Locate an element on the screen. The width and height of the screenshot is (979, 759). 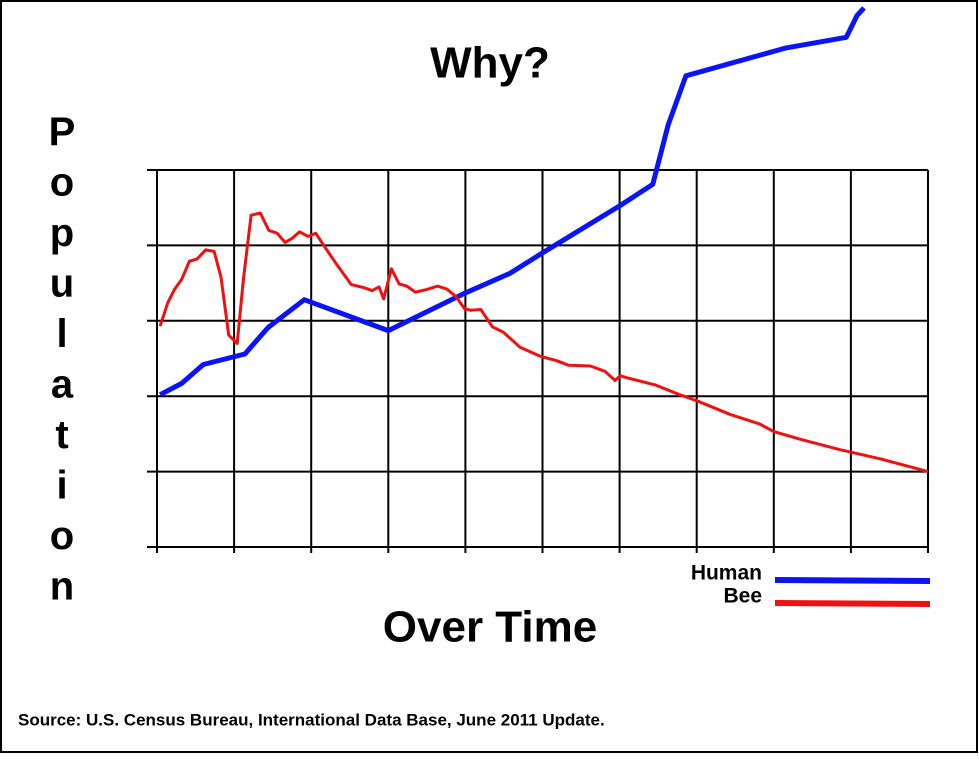
legend-label: Bee is located at coordinates (742, 596).